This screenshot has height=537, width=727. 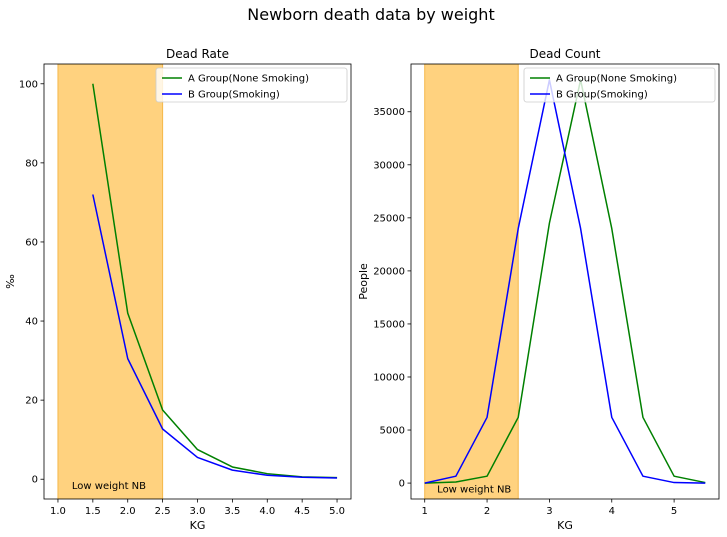 I want to click on dead-rate-legend: A Group(None Smoking) B Group(Smoking), so click(x=251, y=85).